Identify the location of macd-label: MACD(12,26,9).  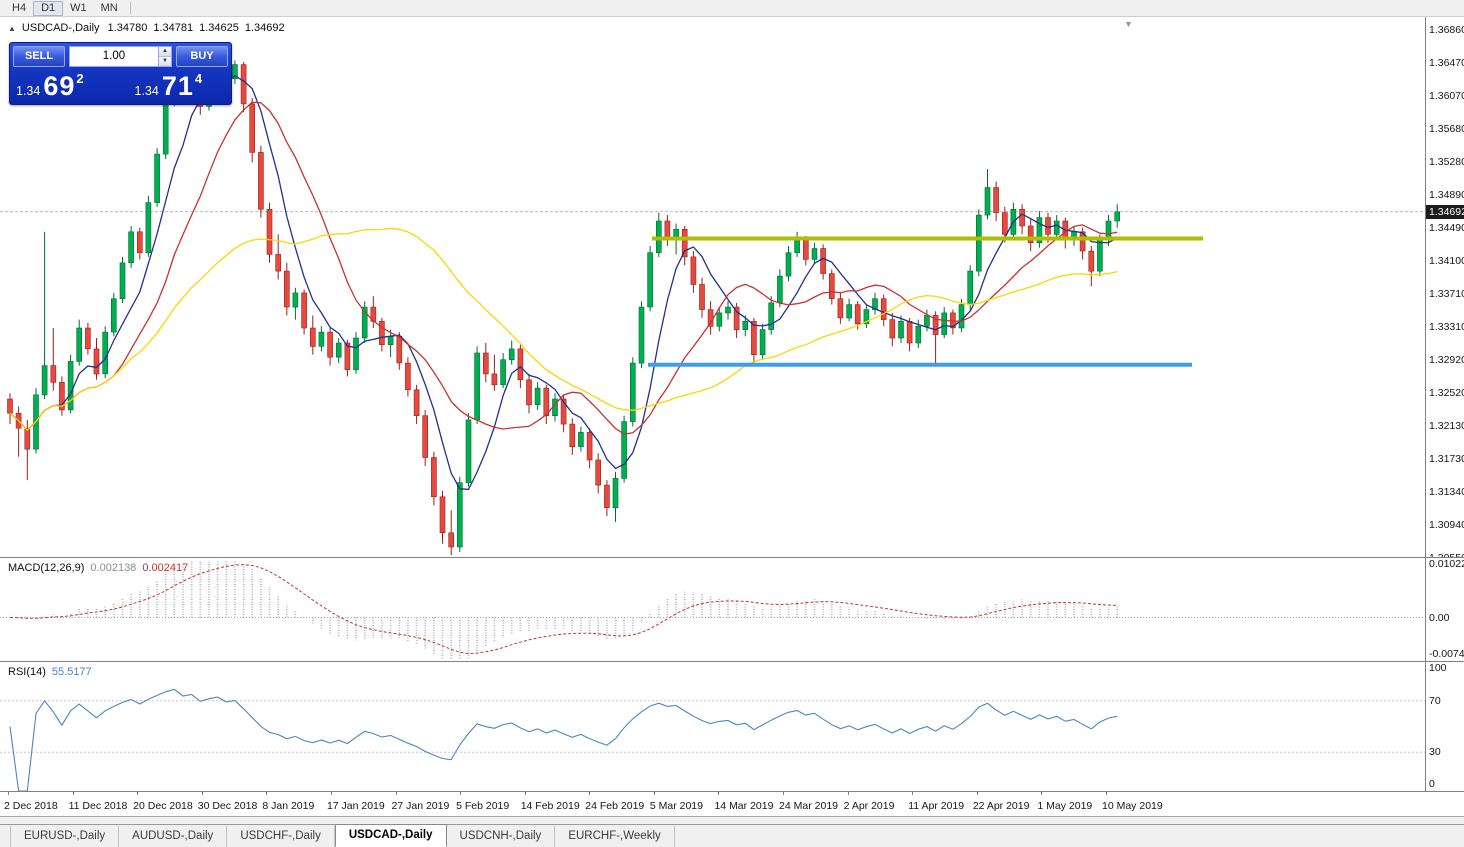
(46, 568).